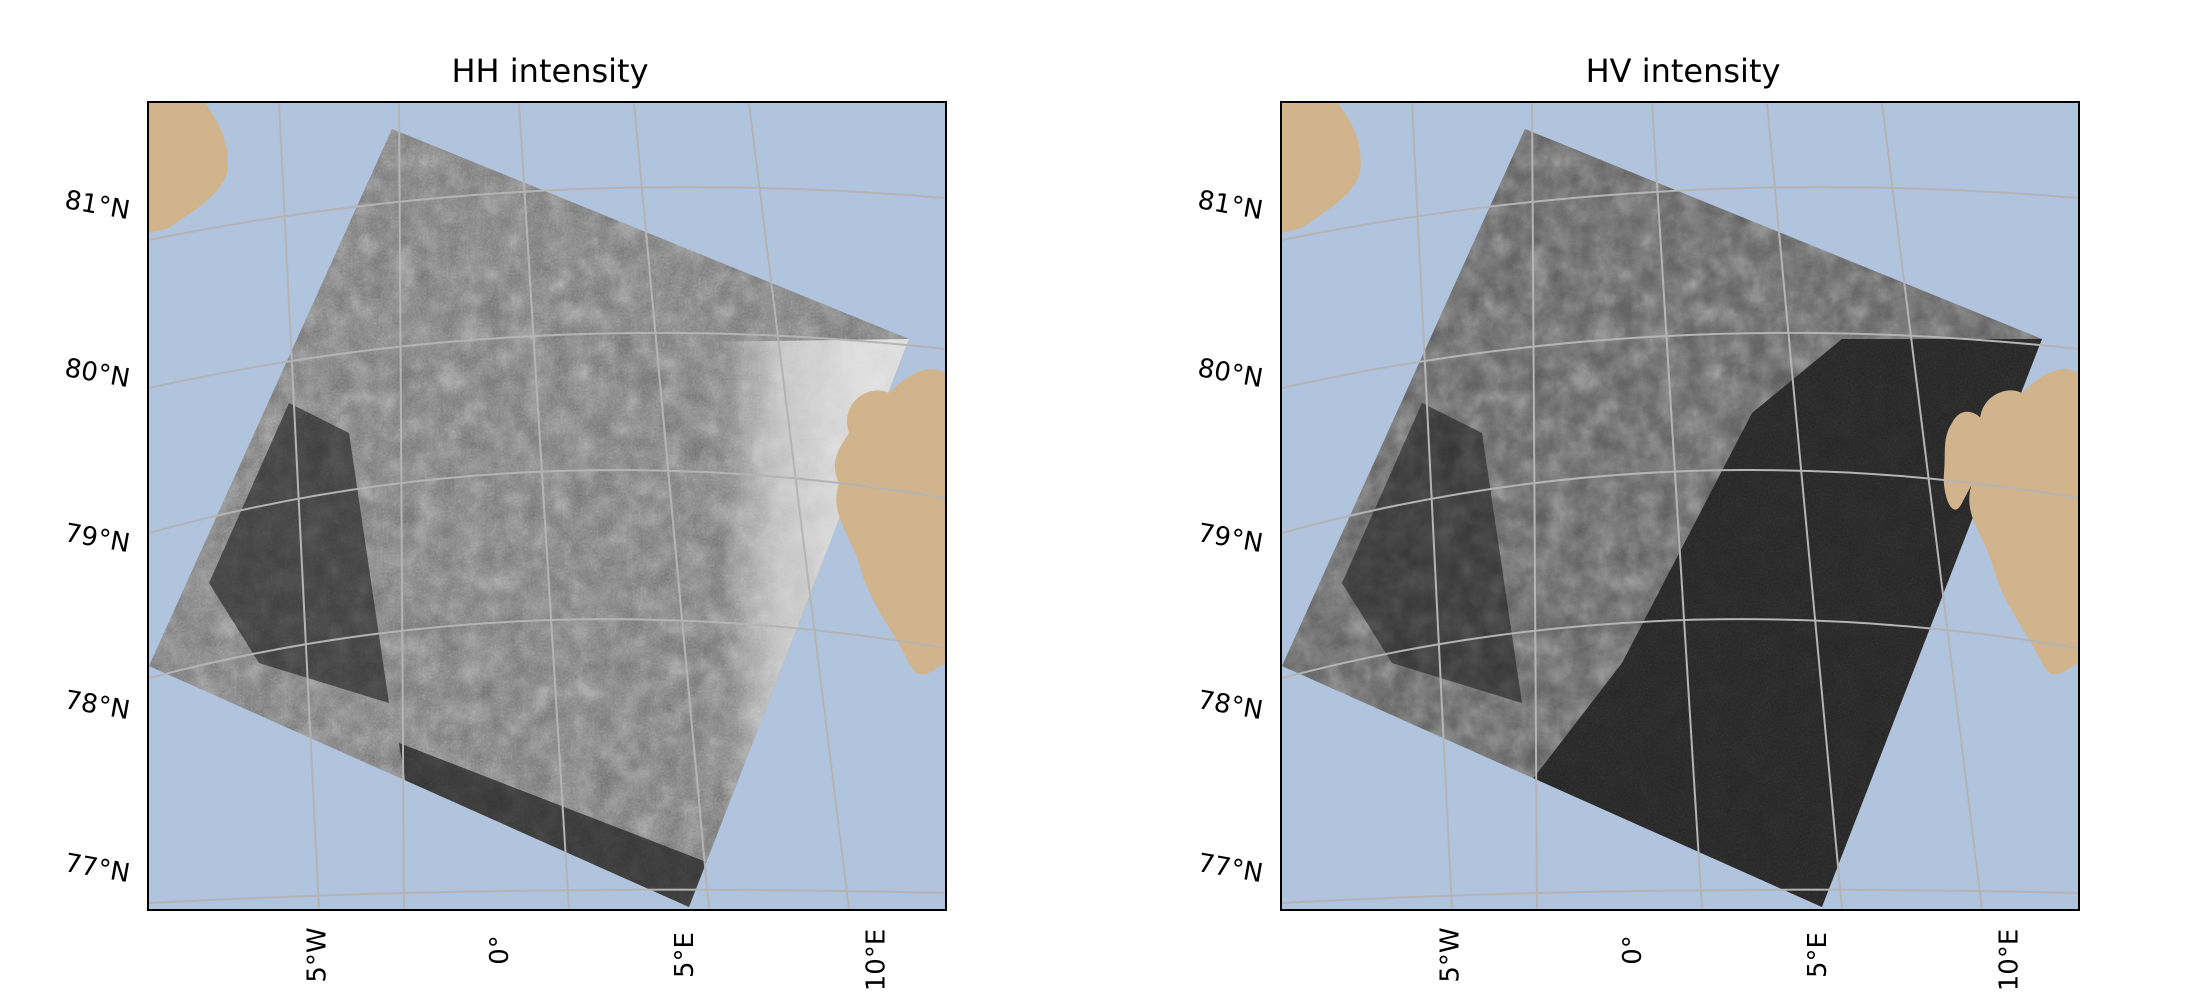  Describe the element at coordinates (1965, 460) in the screenshot. I see `prins-karls-forland-landmass` at that location.